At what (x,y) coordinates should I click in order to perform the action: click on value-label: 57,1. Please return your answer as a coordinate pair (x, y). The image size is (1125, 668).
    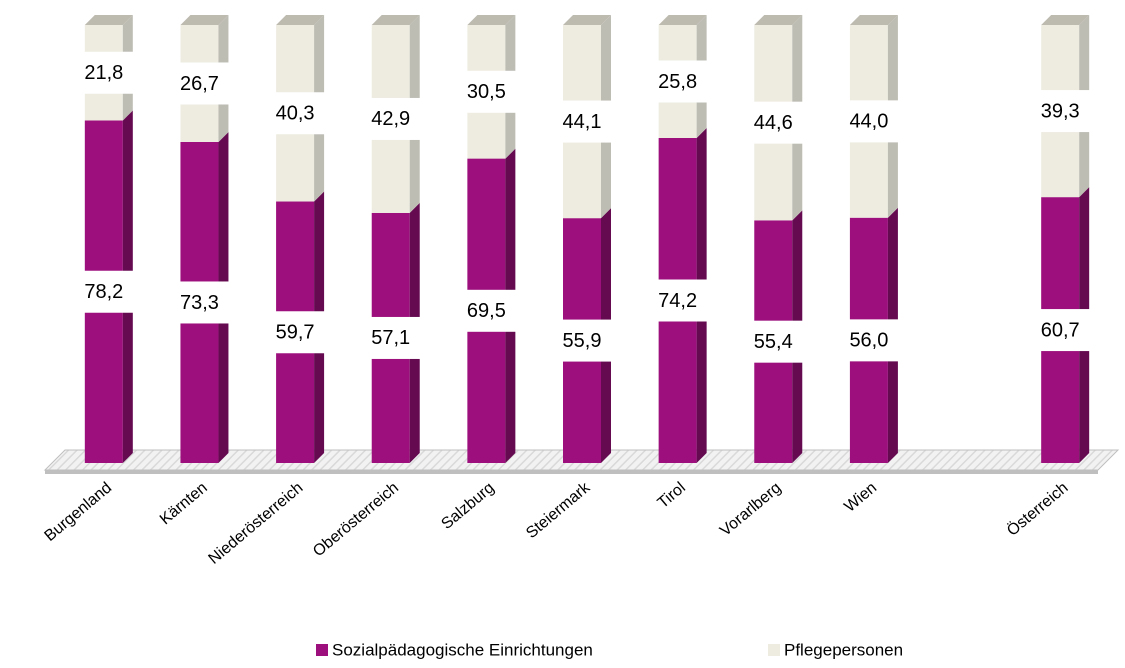
    Looking at the image, I should click on (390, 338).